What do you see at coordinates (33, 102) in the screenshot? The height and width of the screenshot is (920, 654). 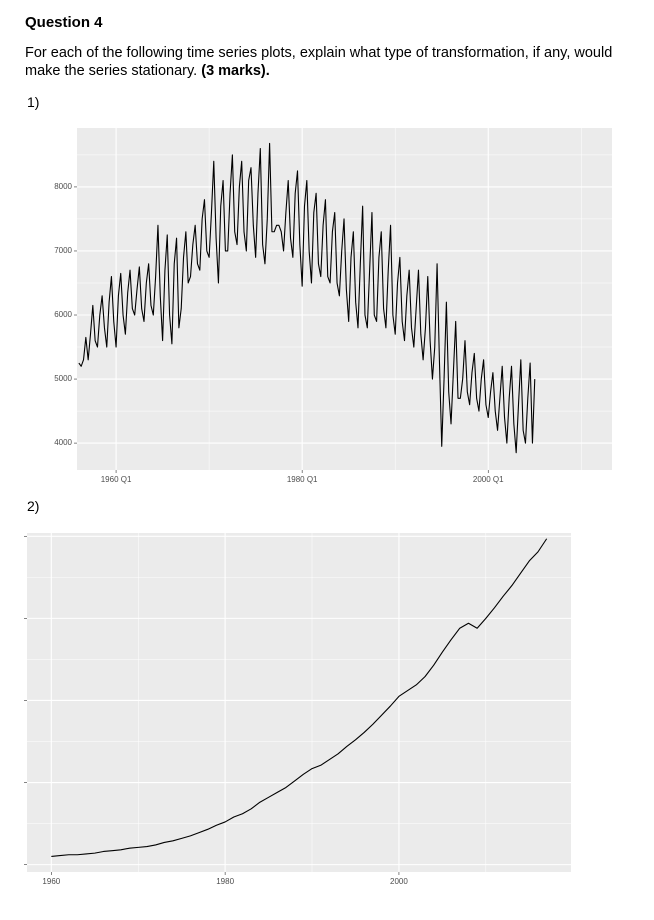 I see `item-label: 1)` at bounding box center [33, 102].